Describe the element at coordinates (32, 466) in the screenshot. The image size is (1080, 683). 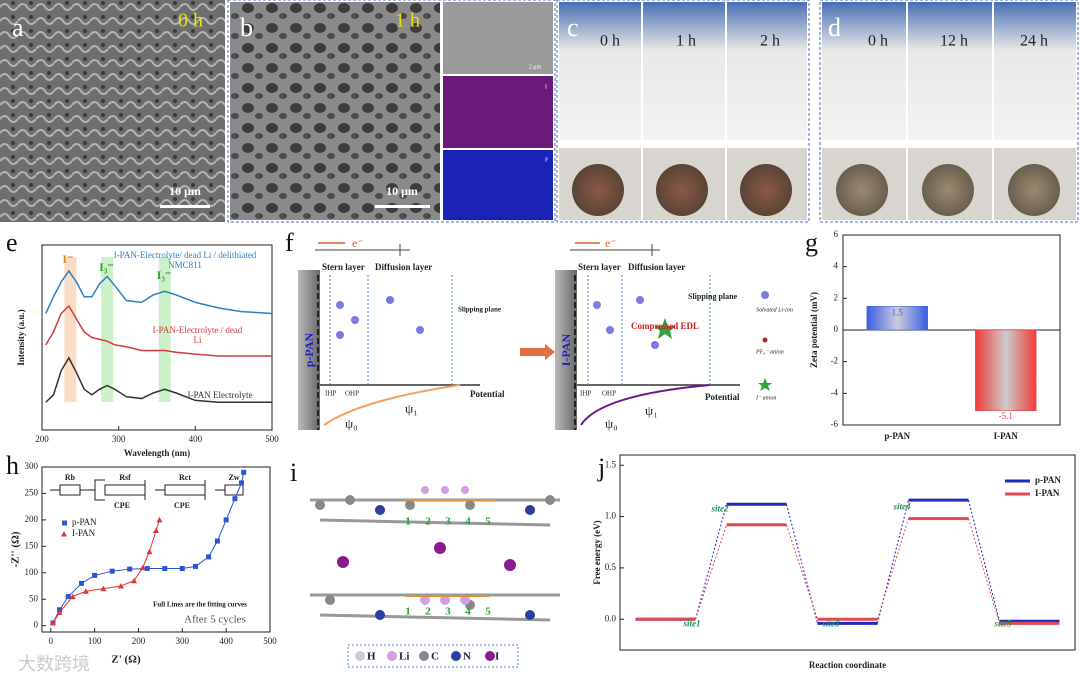
I see `y-tick-label: 300` at that location.